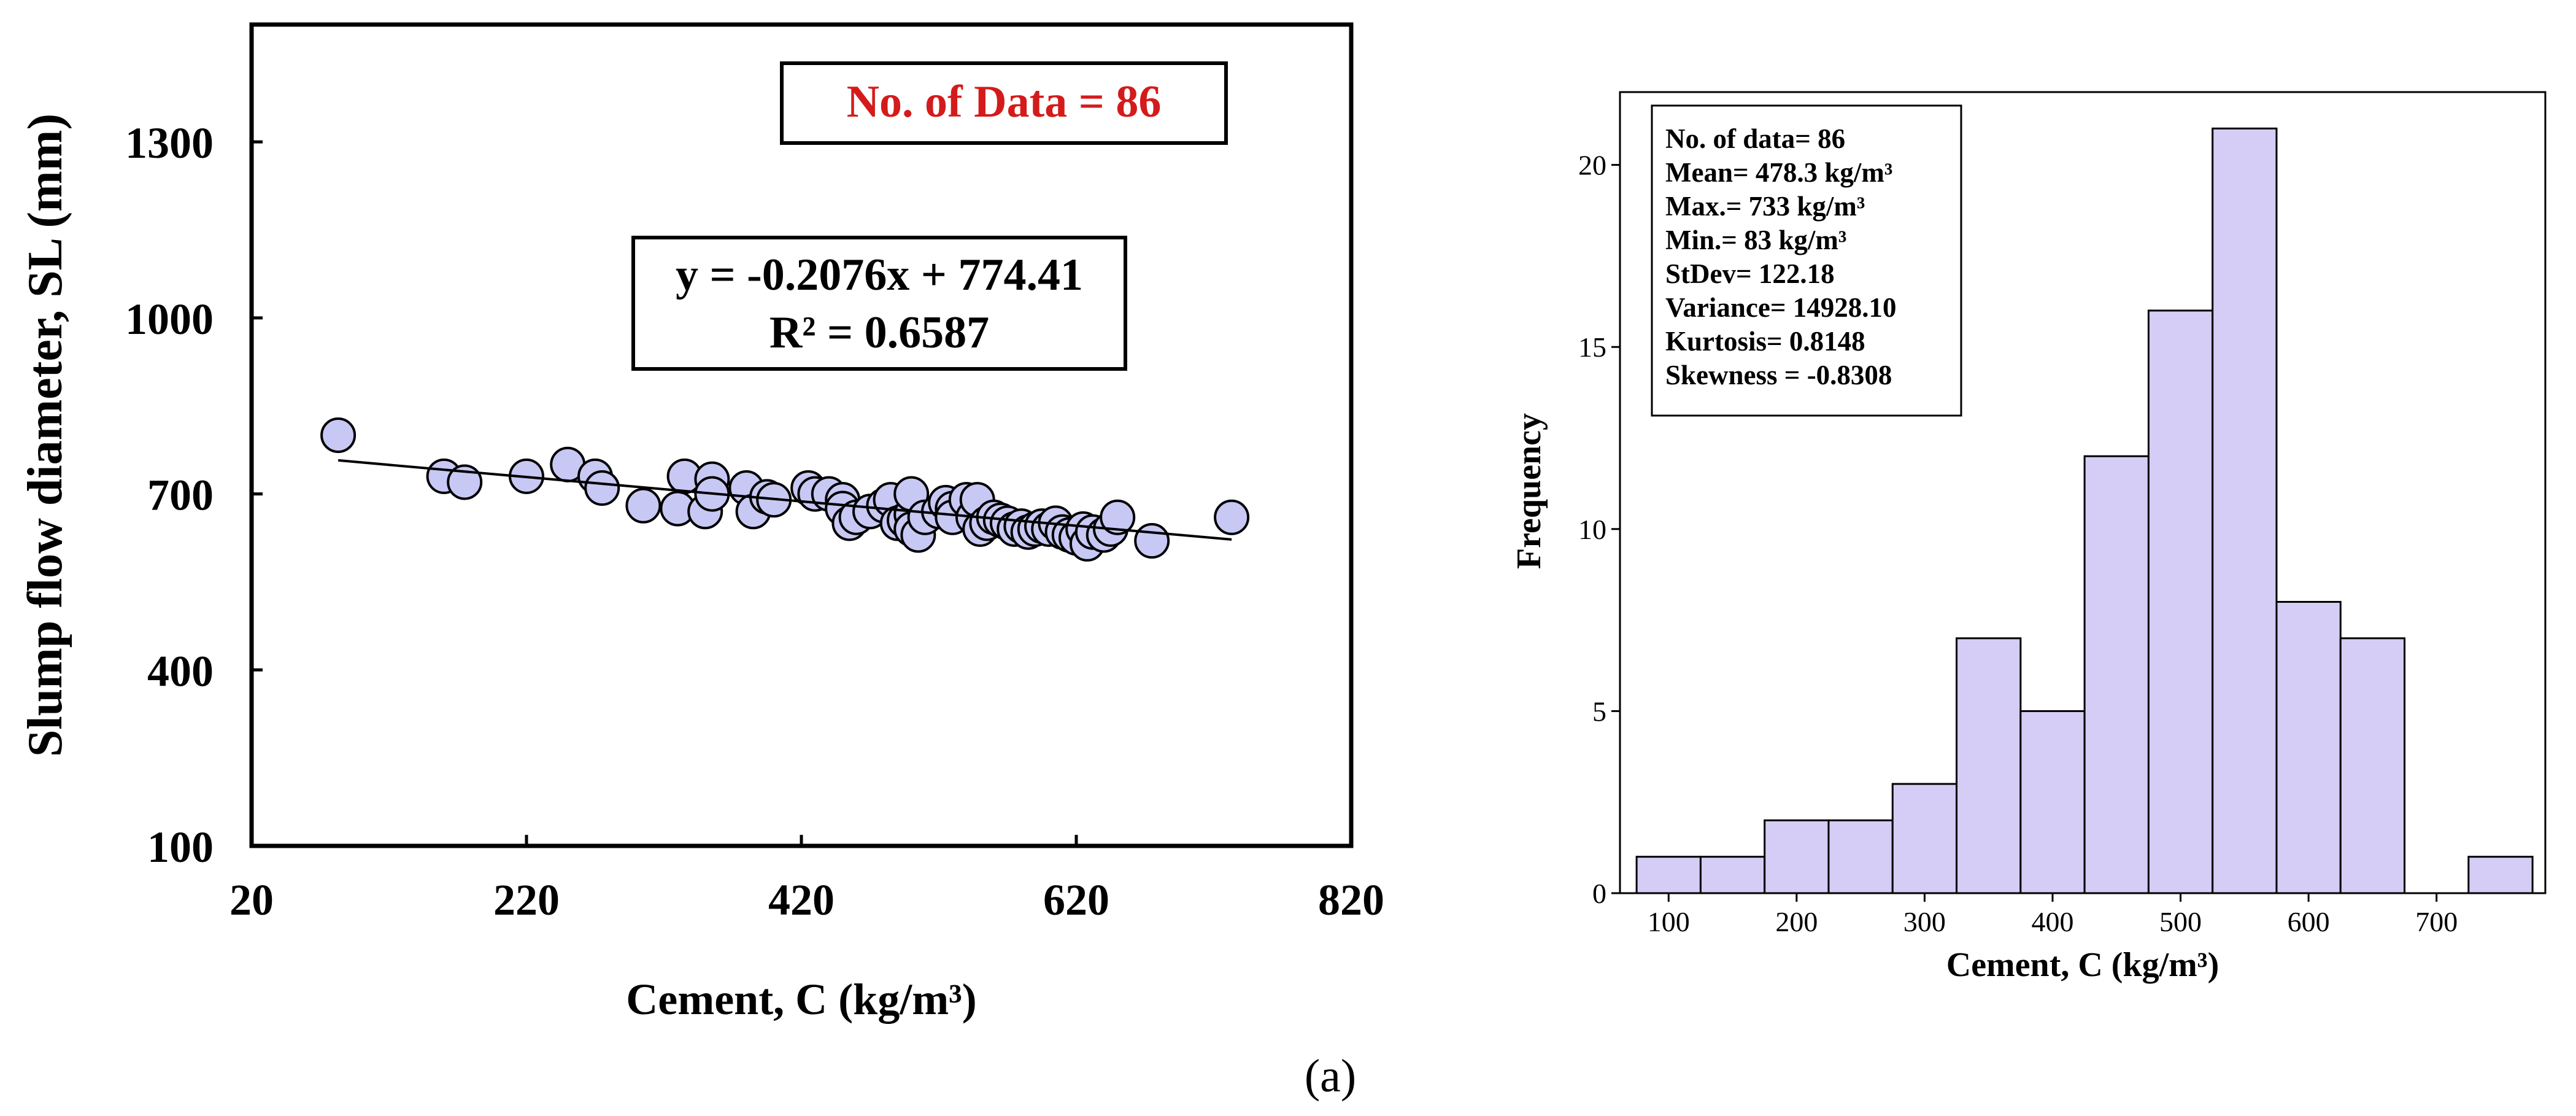 Image resolution: width=2576 pixels, height=1116 pixels. Describe the element at coordinates (1669, 921) in the screenshot. I see `histogram-x-tick-label: 100` at that location.